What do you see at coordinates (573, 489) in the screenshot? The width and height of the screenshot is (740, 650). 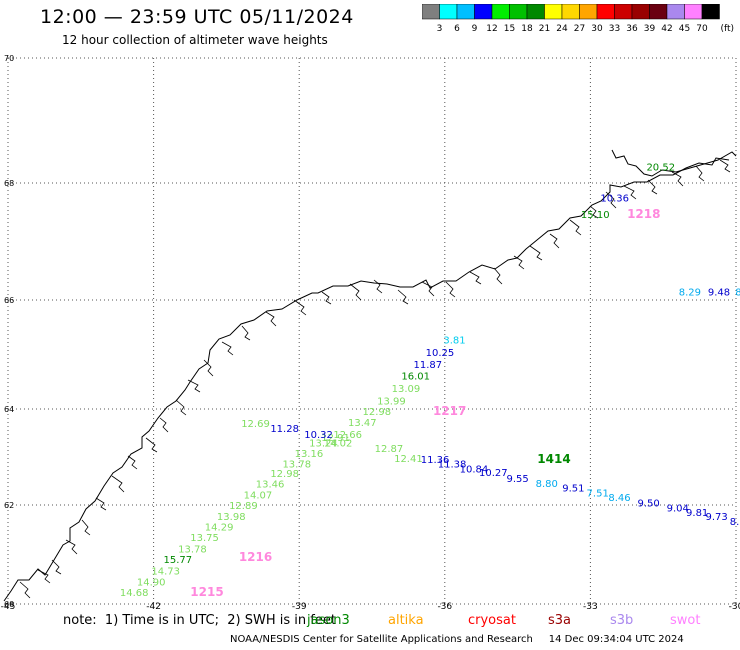 I see `wave-height-label: 9.51` at bounding box center [573, 489].